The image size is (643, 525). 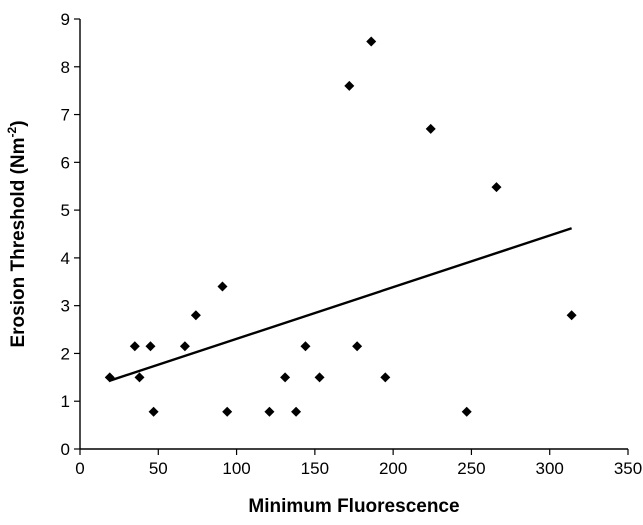 I want to click on x-tick-label: 100, so click(x=236, y=468).